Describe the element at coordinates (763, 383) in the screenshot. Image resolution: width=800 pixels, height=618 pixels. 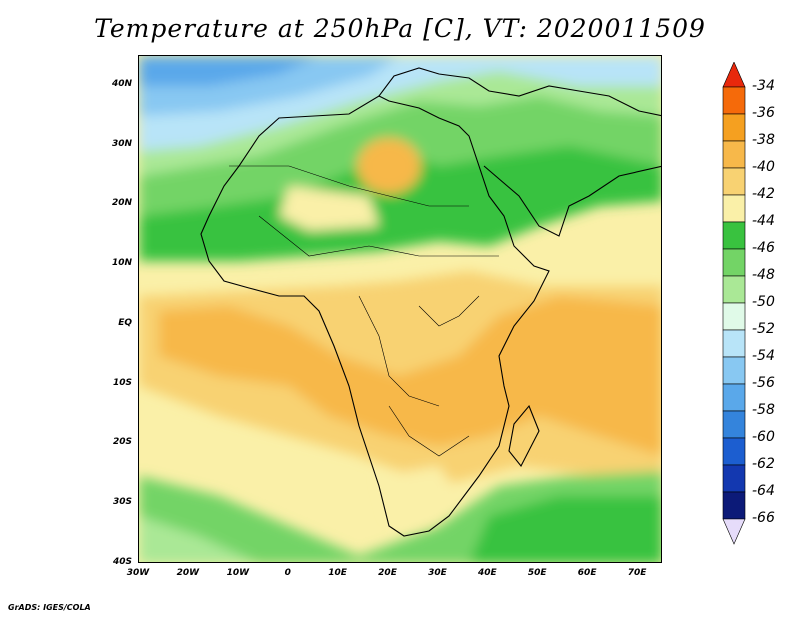
I see `colorbar-label: -56` at that location.